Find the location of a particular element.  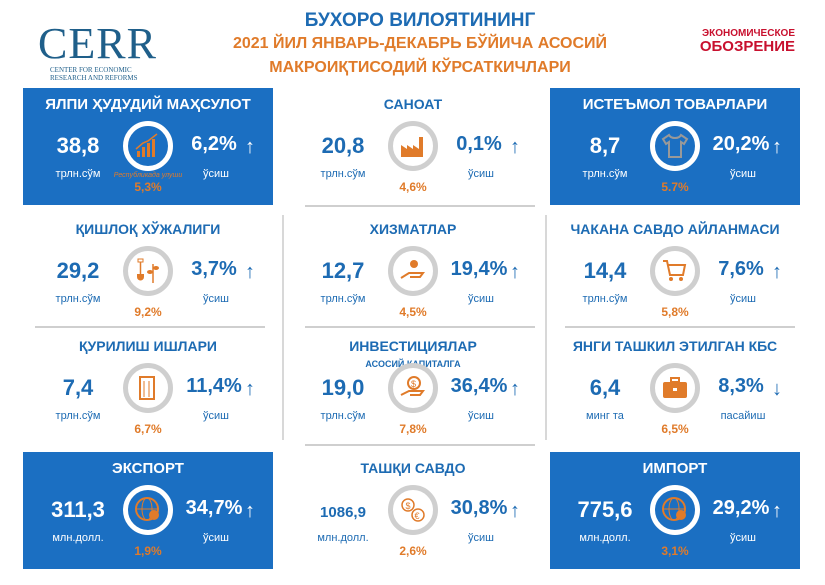

card-value: 38,8 is located at coordinates (78, 145).